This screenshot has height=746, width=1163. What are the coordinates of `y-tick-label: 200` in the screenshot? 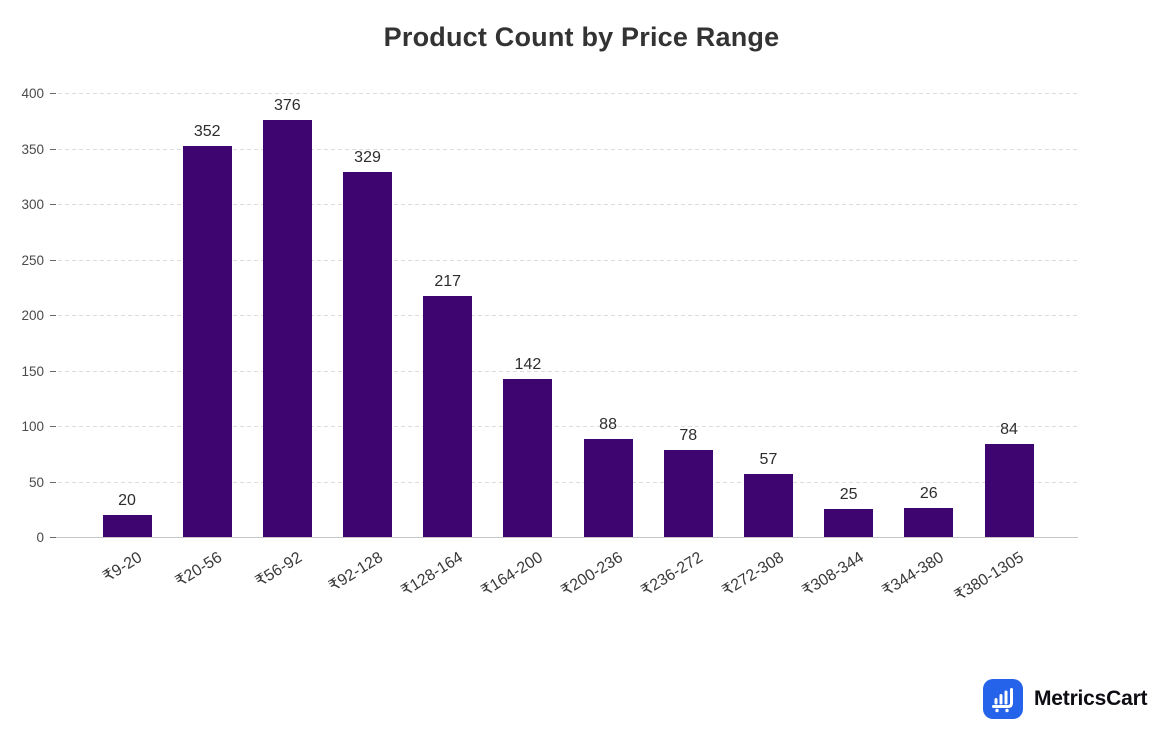 It's located at (32, 315).